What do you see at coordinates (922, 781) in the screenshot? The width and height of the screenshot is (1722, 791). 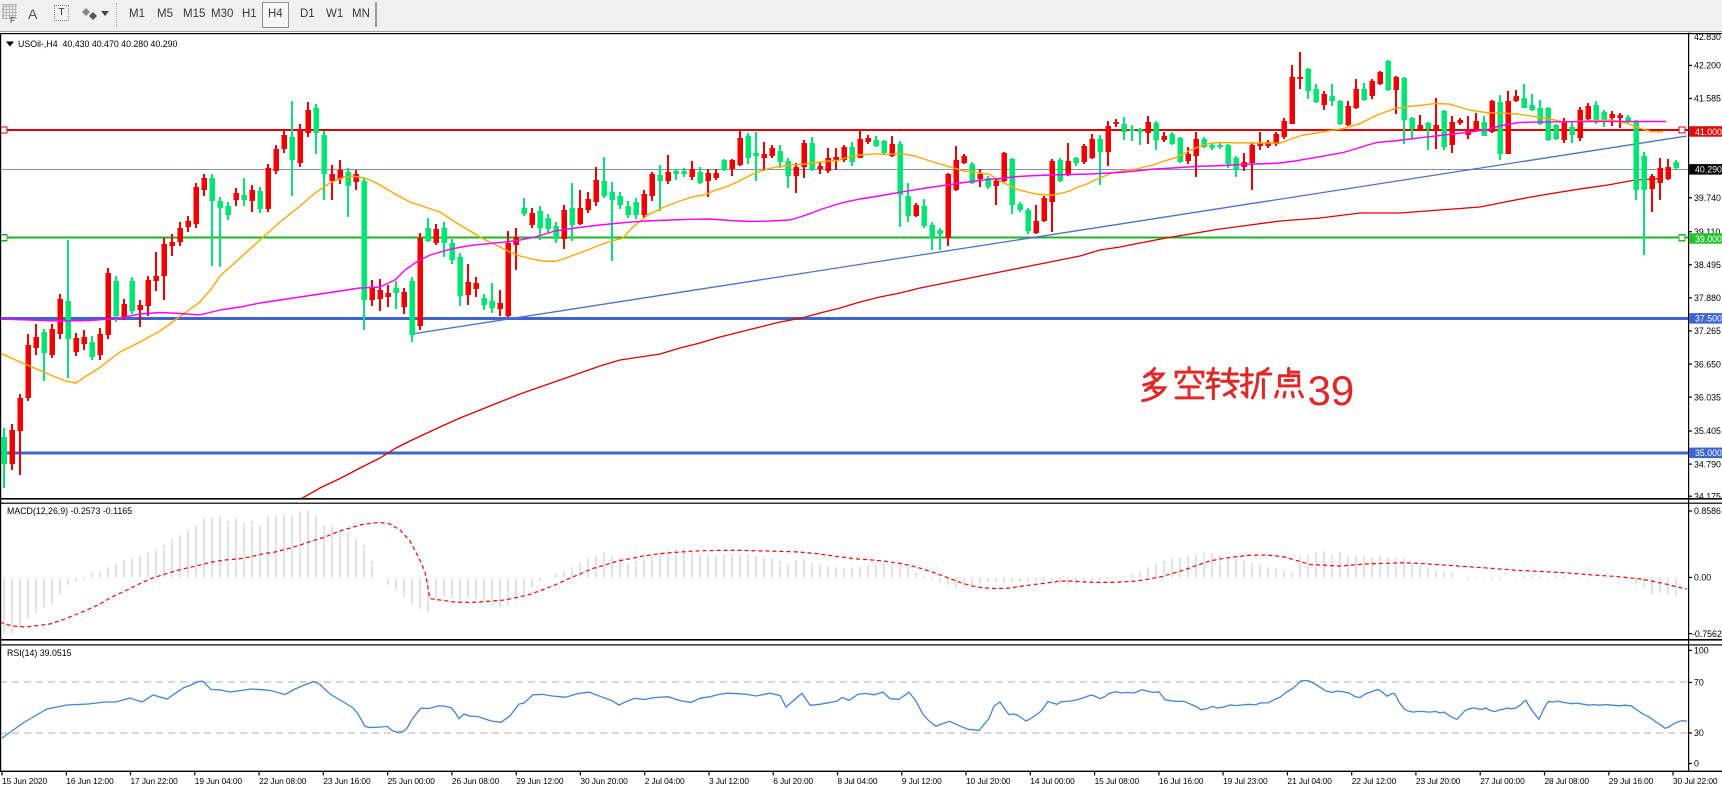 I see `svg-text: 9 Jul 12:00` at bounding box center [922, 781].